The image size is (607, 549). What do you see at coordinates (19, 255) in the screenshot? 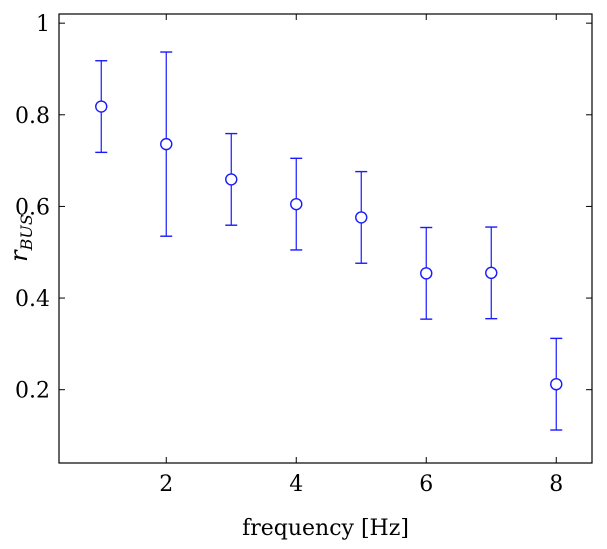
I see `y-axis-title-main: r` at bounding box center [19, 255].